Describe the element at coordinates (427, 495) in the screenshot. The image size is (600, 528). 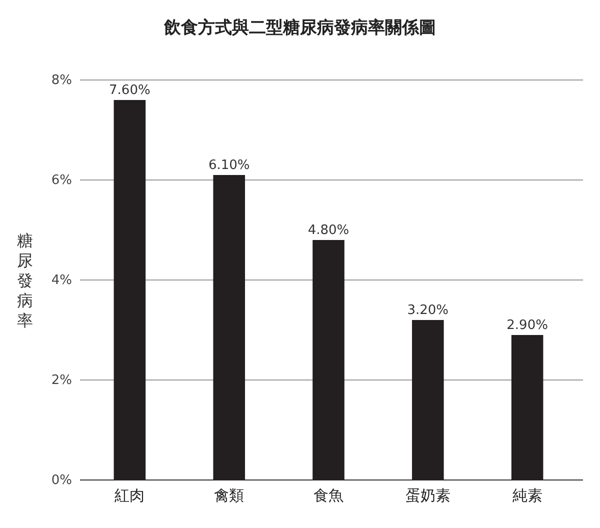
I see `x-tick-label: 蛋奶素` at that location.